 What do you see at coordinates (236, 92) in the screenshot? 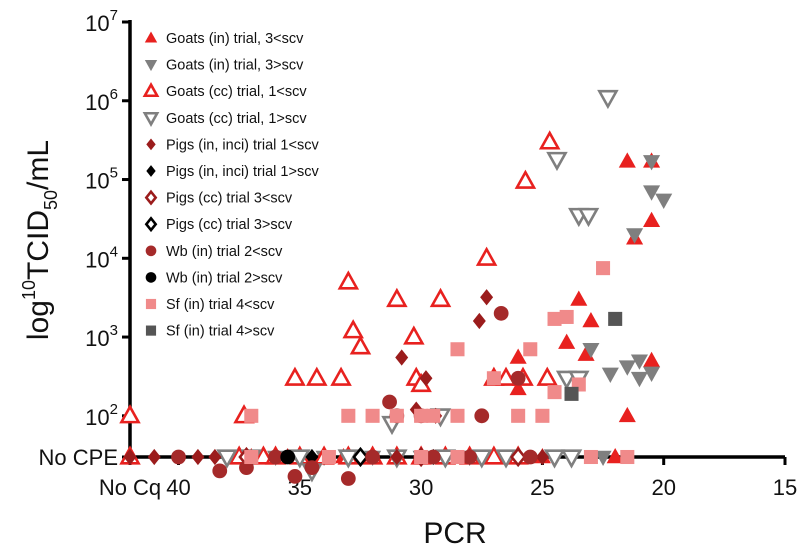
I see `legend-label: Goats (cc) trial, 1<scv` at bounding box center [236, 92].